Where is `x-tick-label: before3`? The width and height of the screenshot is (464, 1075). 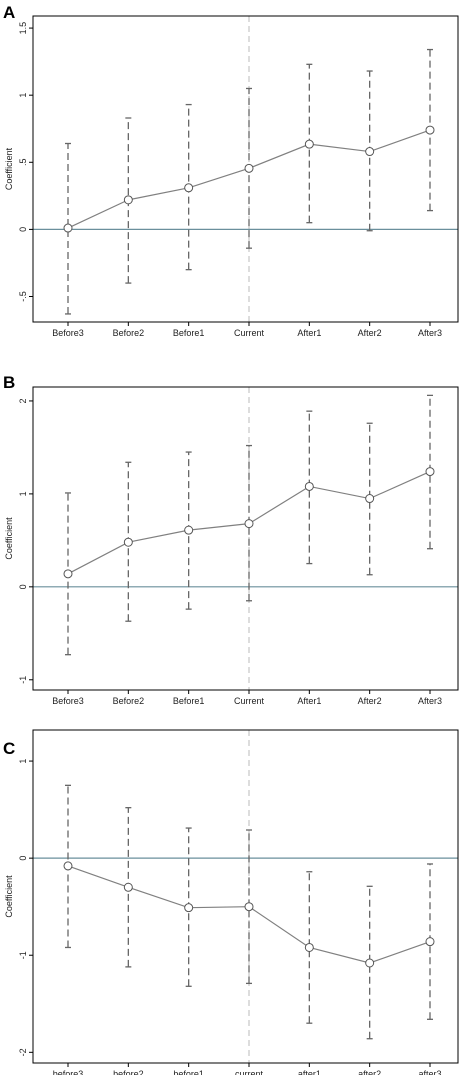 x-tick-label: before3 is located at coordinates (68, 1072).